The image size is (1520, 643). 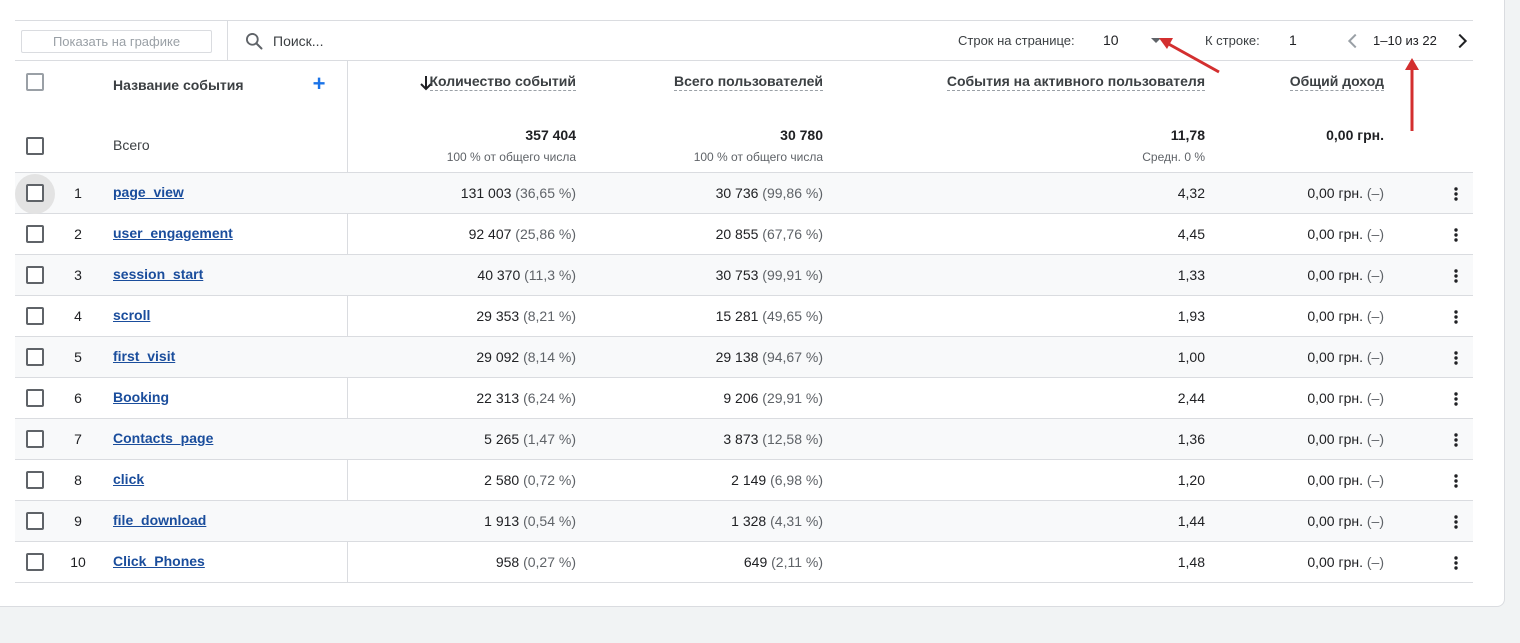 What do you see at coordinates (792, 275) in the screenshot?
I see `users-pct: (99,91 %)` at bounding box center [792, 275].